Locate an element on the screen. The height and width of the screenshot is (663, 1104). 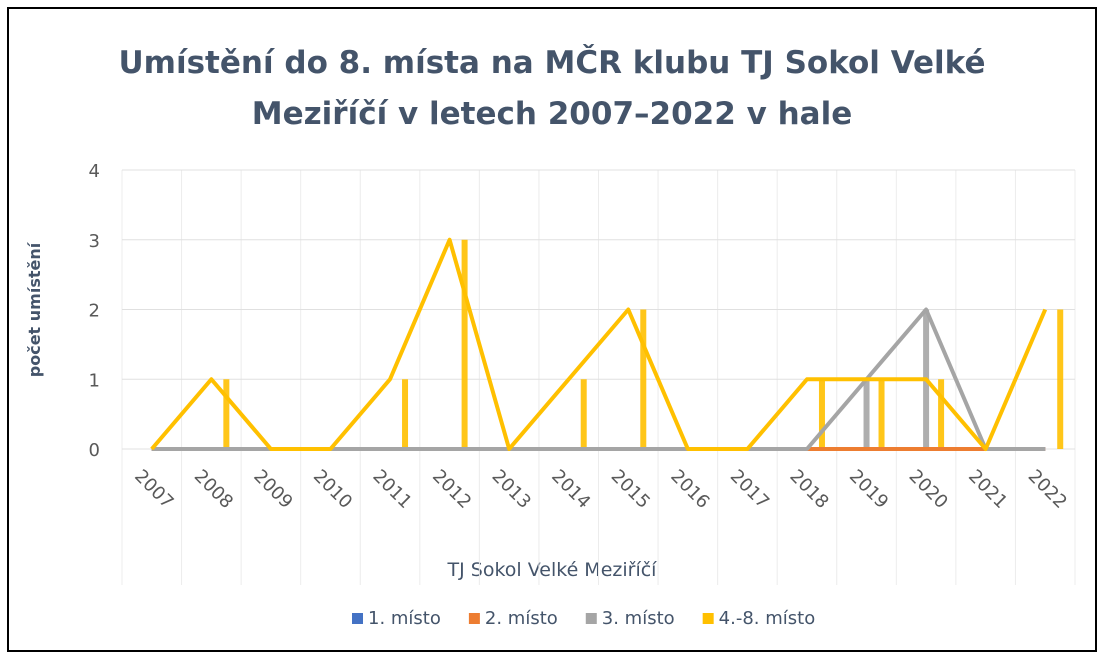
chart-title: Meziříčí v letech 2007–2022 v hale is located at coordinates (552, 114).